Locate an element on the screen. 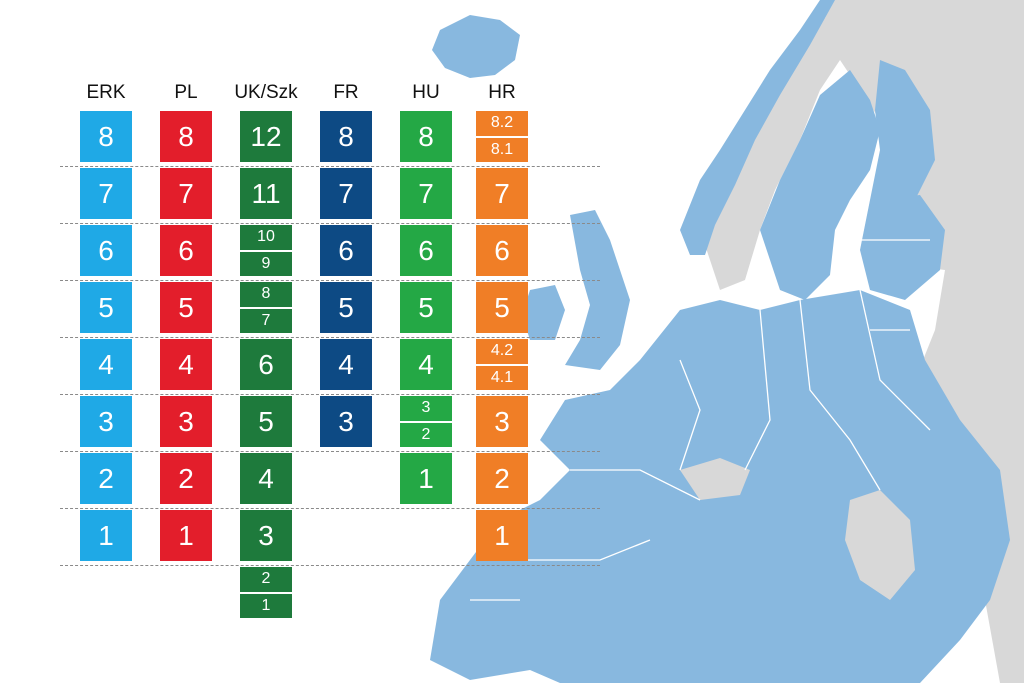 The height and width of the screenshot is (683, 1024). level-cell-hr: 2 is located at coordinates (502, 478).